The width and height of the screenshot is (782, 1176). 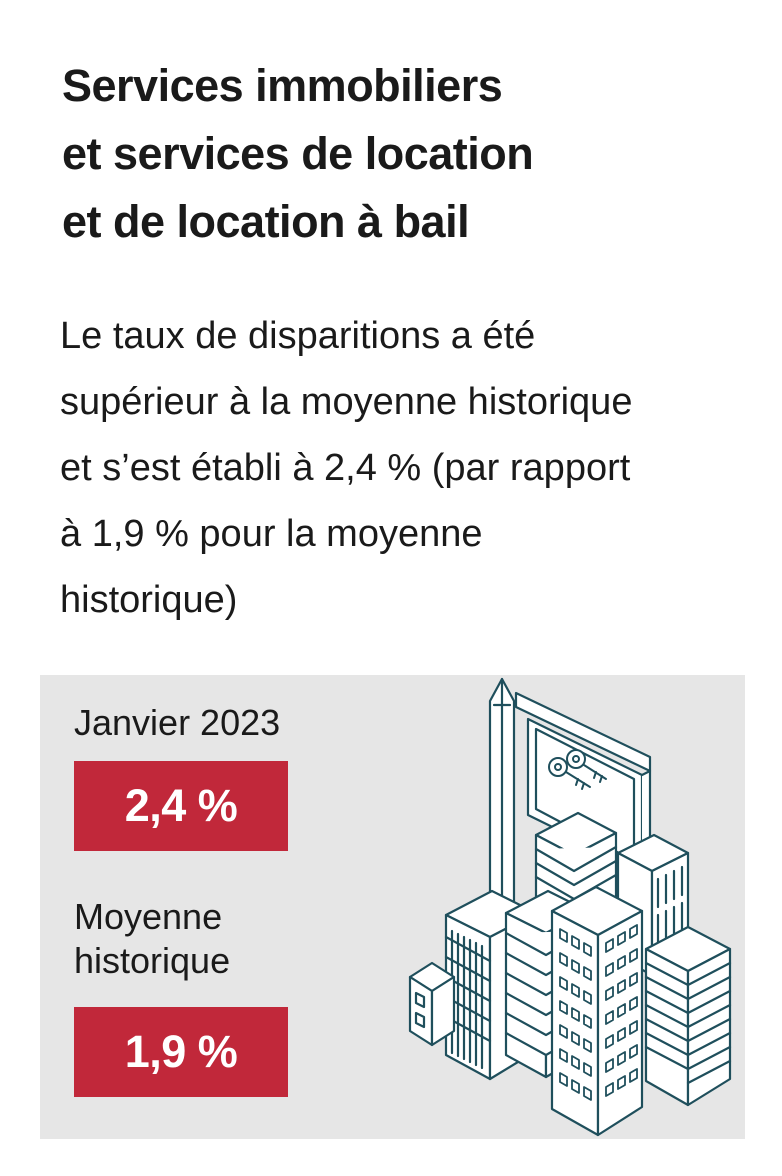 What do you see at coordinates (298, 336) in the screenshot?
I see `description-line: Le taux de disparitions a été` at bounding box center [298, 336].